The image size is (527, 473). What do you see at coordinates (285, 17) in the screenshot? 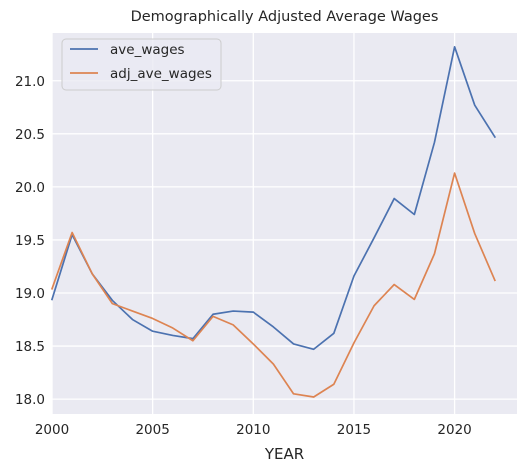
I see `chart-title: Demographically Adjusted Average Wages` at bounding box center [285, 17].